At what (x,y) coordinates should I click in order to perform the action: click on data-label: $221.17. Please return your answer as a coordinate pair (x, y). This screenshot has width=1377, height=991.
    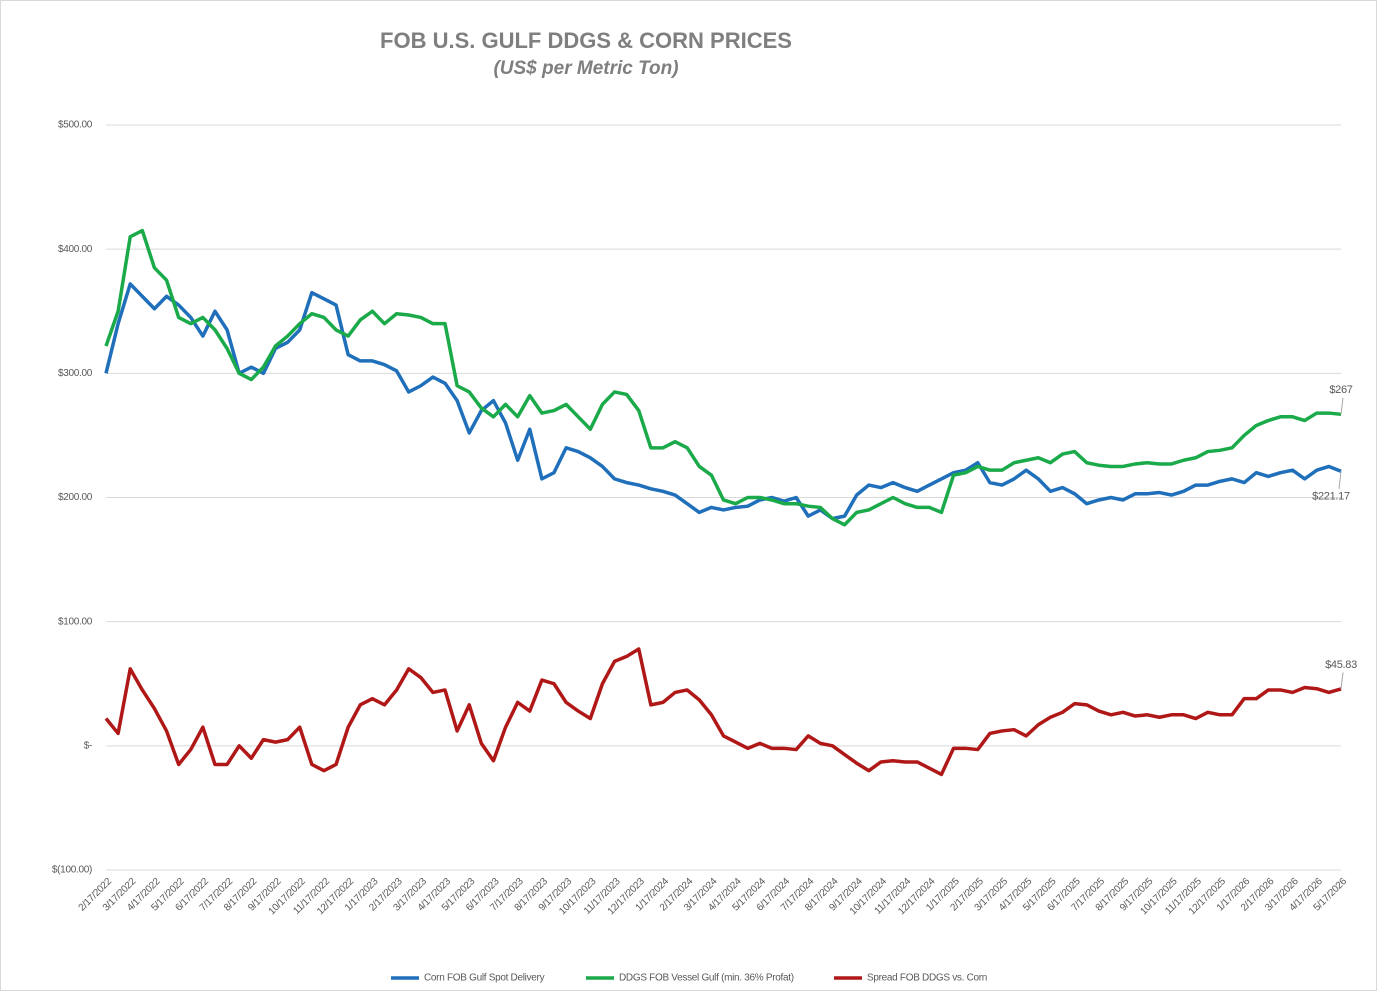
    Looking at the image, I should click on (1331, 497).